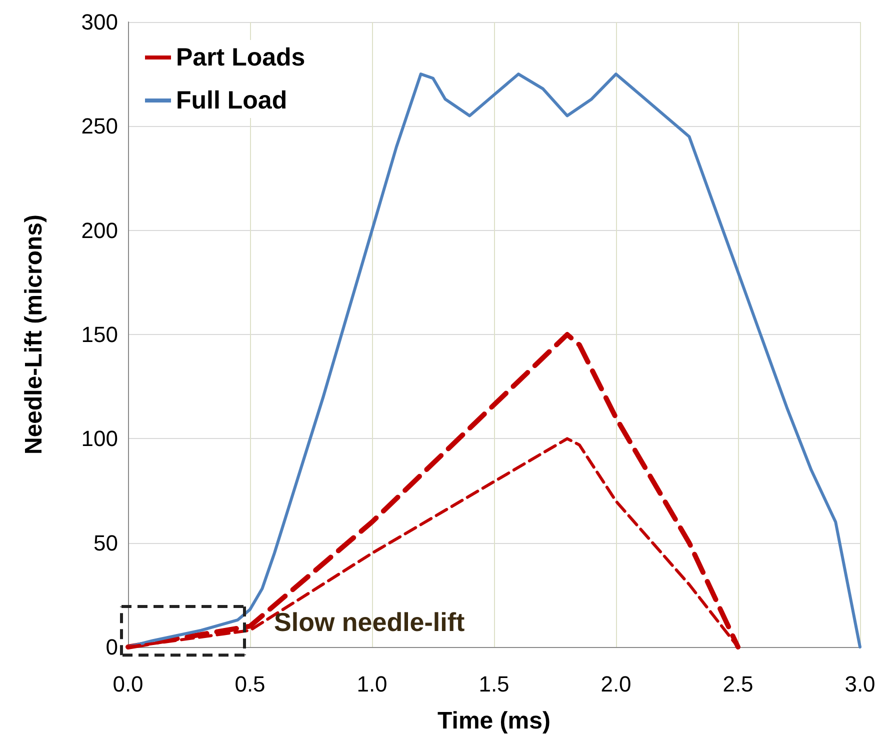 The image size is (882, 743). I want to click on x-tick-label: 3.0, so click(860, 684).